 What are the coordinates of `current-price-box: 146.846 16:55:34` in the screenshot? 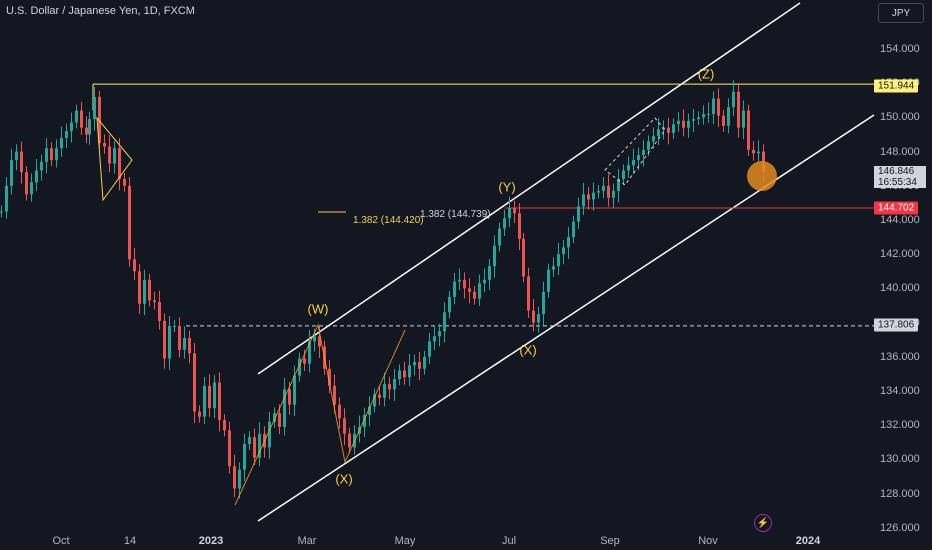 It's located at (900, 177).